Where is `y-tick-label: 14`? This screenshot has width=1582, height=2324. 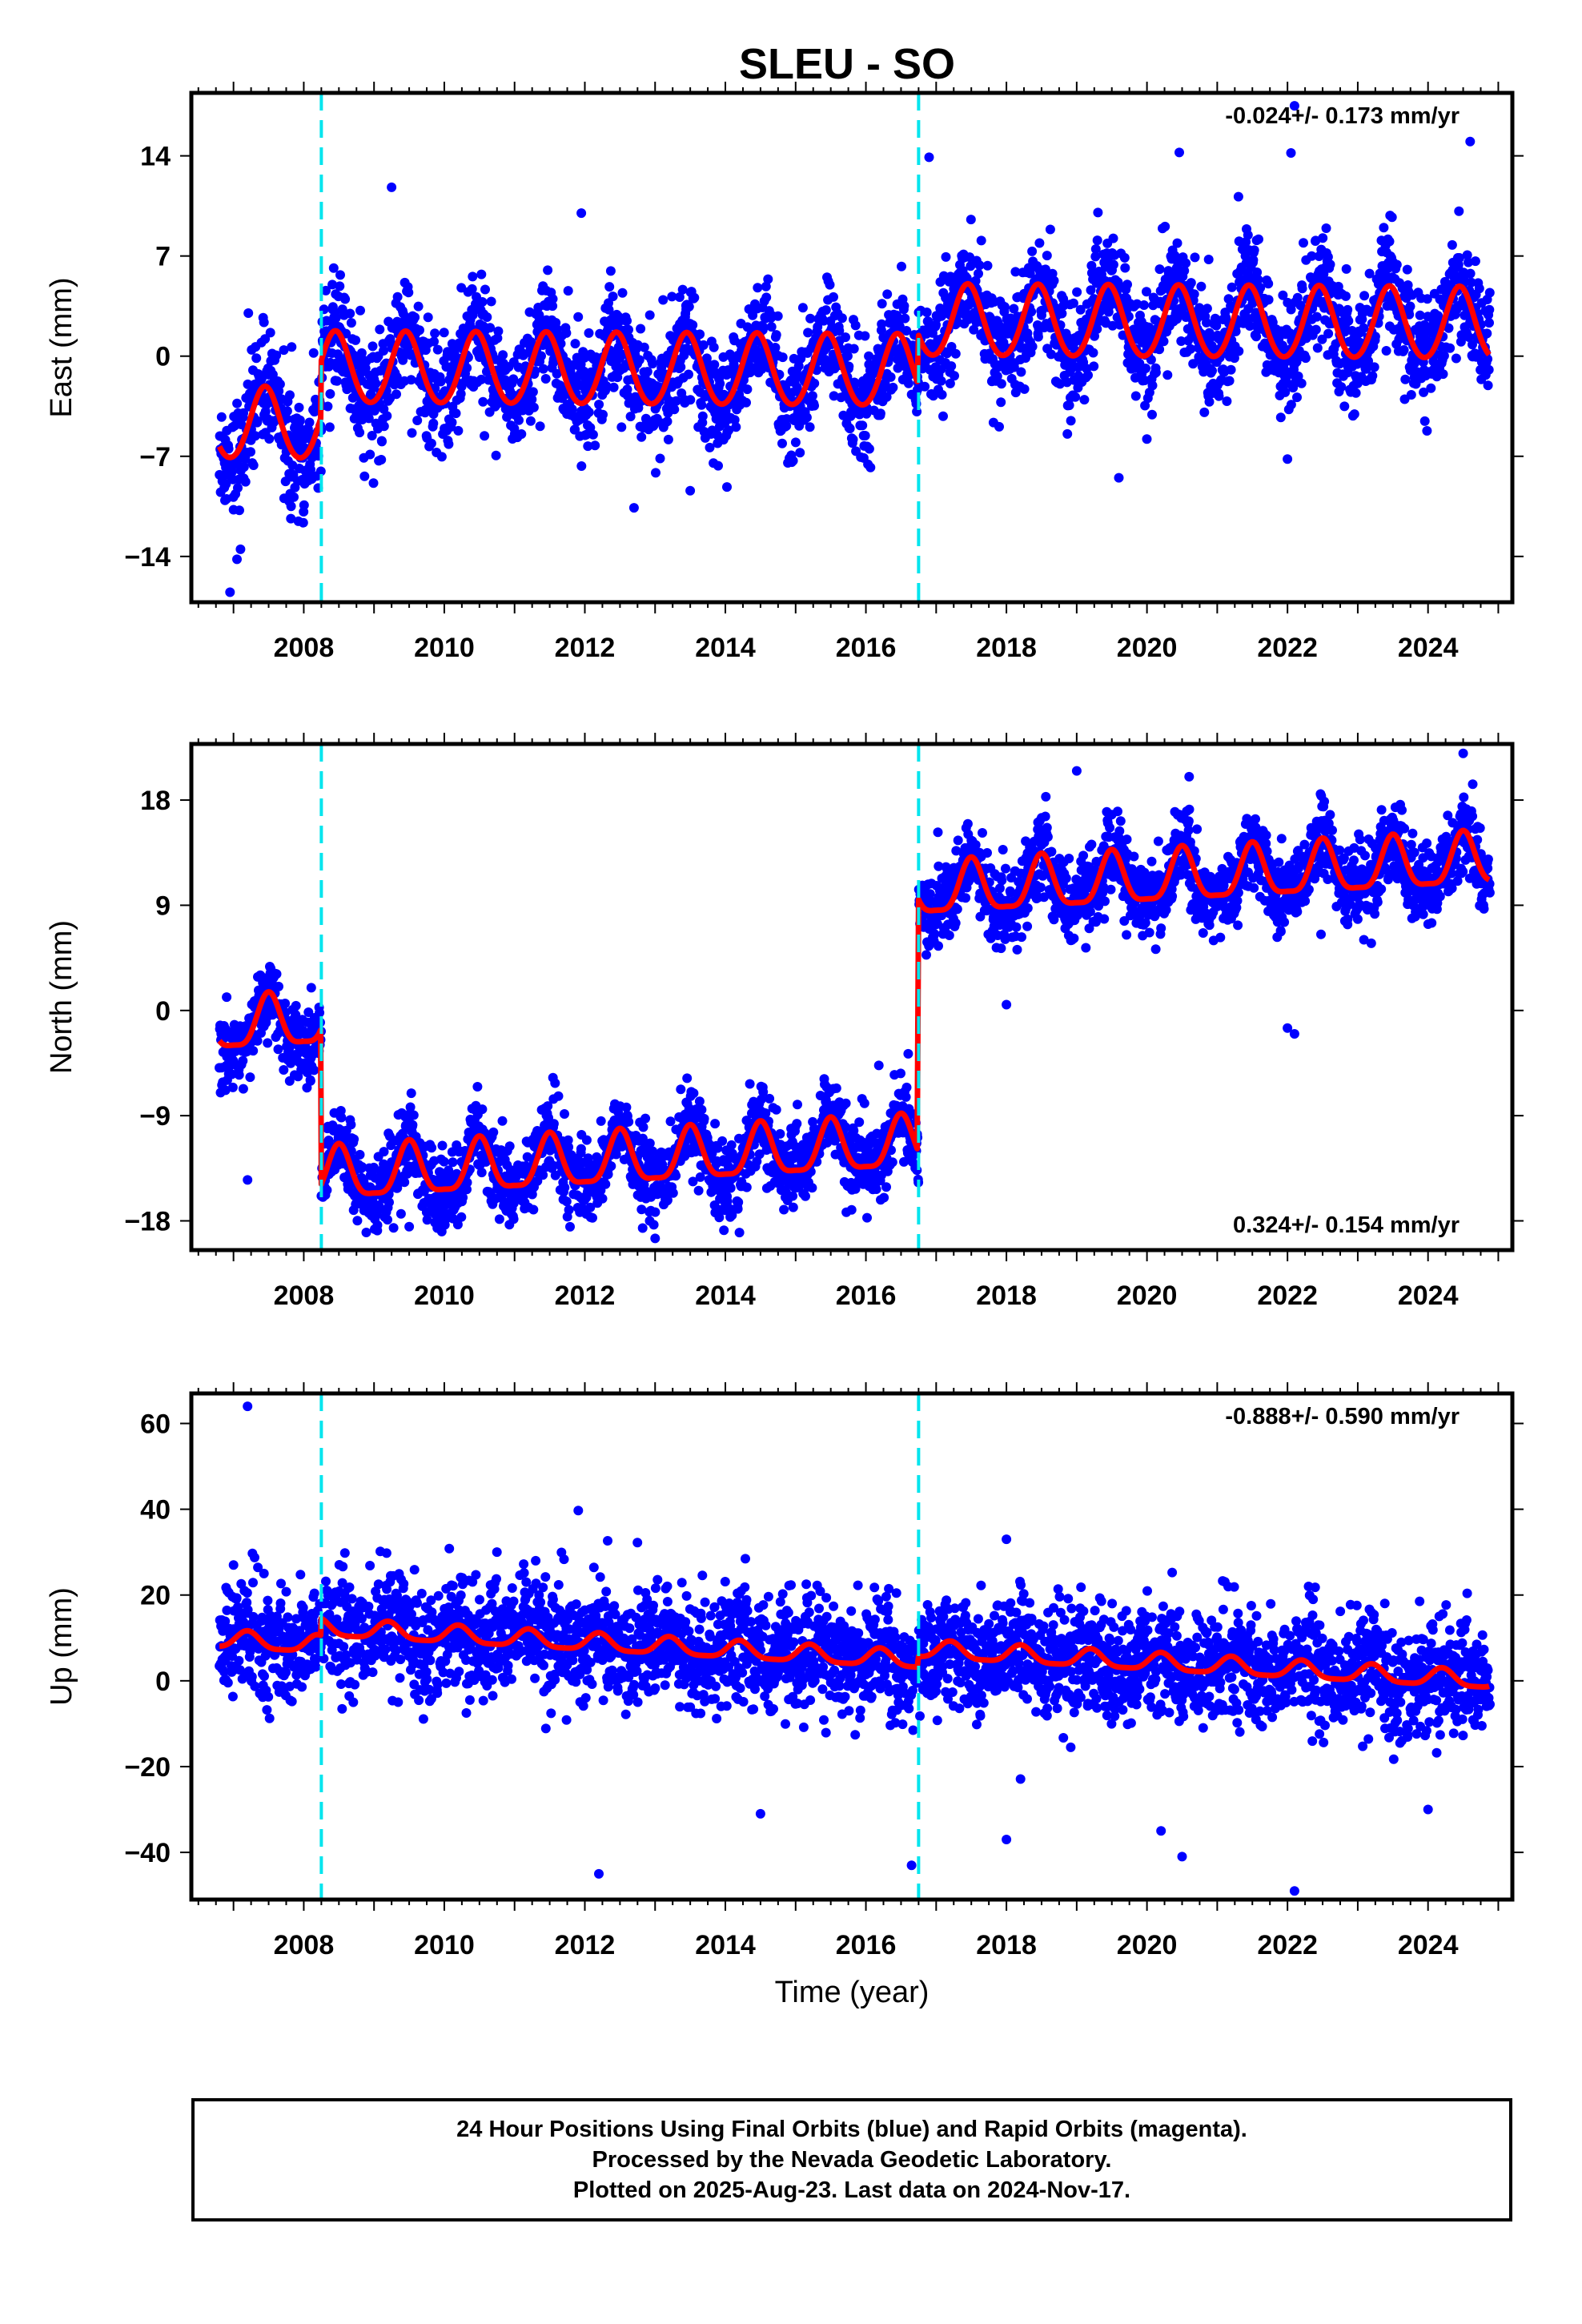
y-tick-label: 14 is located at coordinates (155, 157).